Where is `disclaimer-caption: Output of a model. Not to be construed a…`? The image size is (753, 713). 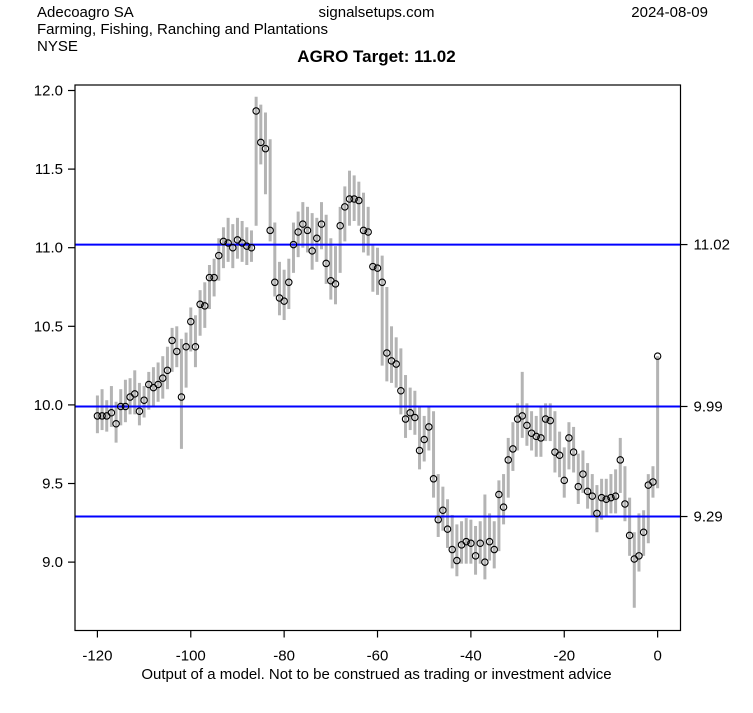
disclaimer-caption: Output of a model. Not to be construed a… is located at coordinates (376, 674).